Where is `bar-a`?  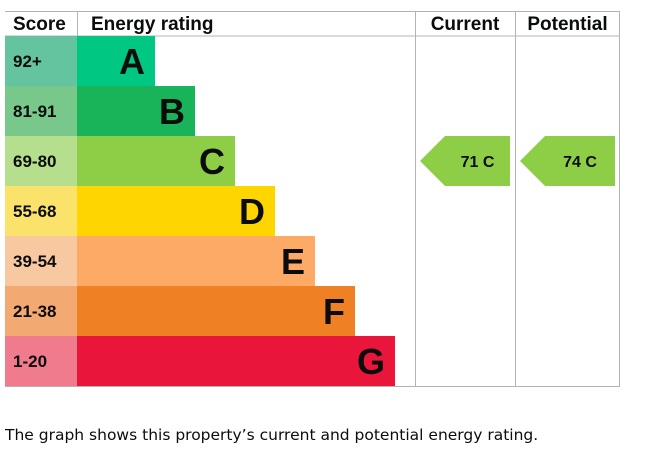 bar-a is located at coordinates (116, 61).